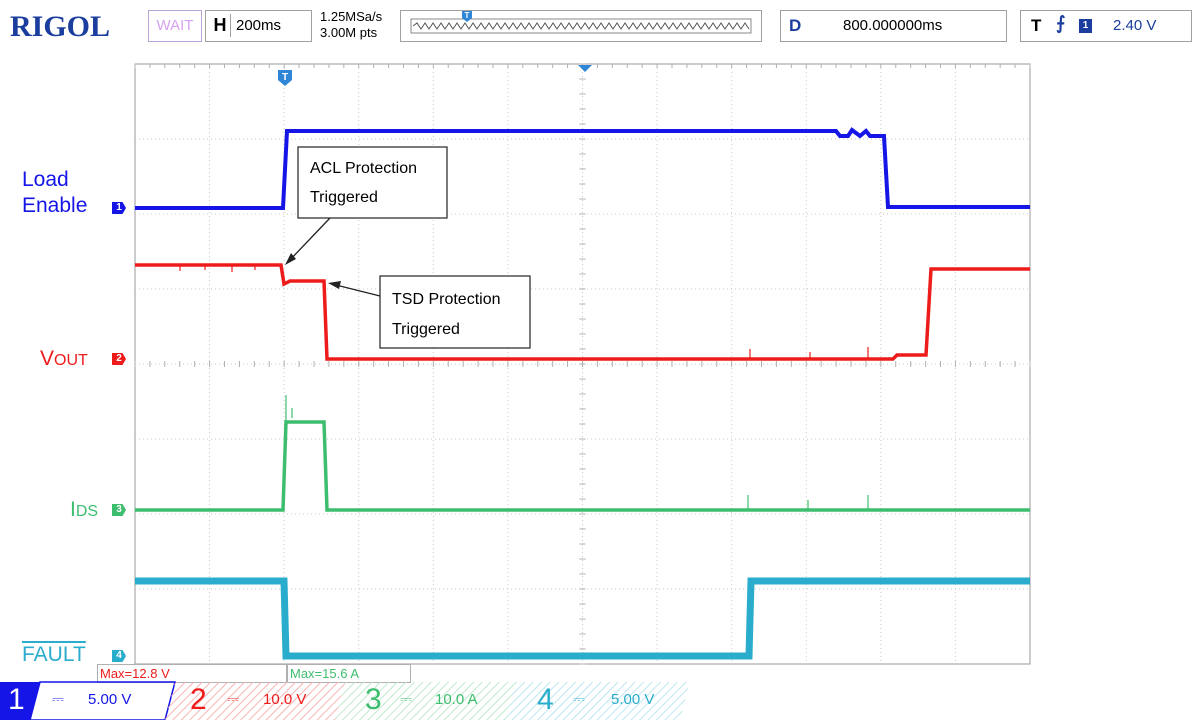 The image size is (1200, 720). What do you see at coordinates (54, 654) in the screenshot?
I see `fault-label: FAULT` at bounding box center [54, 654].